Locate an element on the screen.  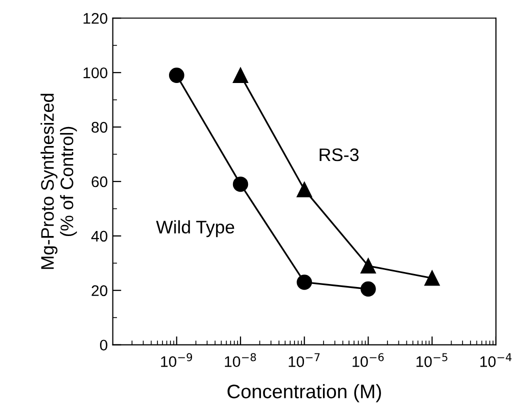
x-tick-label: 10$^{−5}$ is located at coordinates (432, 360).